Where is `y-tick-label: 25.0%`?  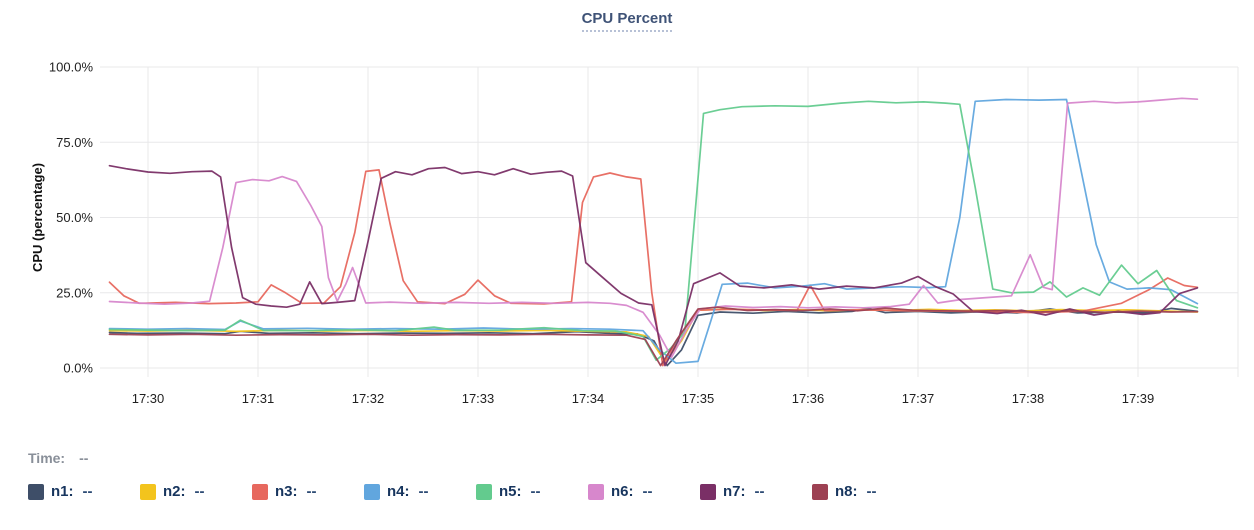
y-tick-label: 25.0% is located at coordinates (74, 292).